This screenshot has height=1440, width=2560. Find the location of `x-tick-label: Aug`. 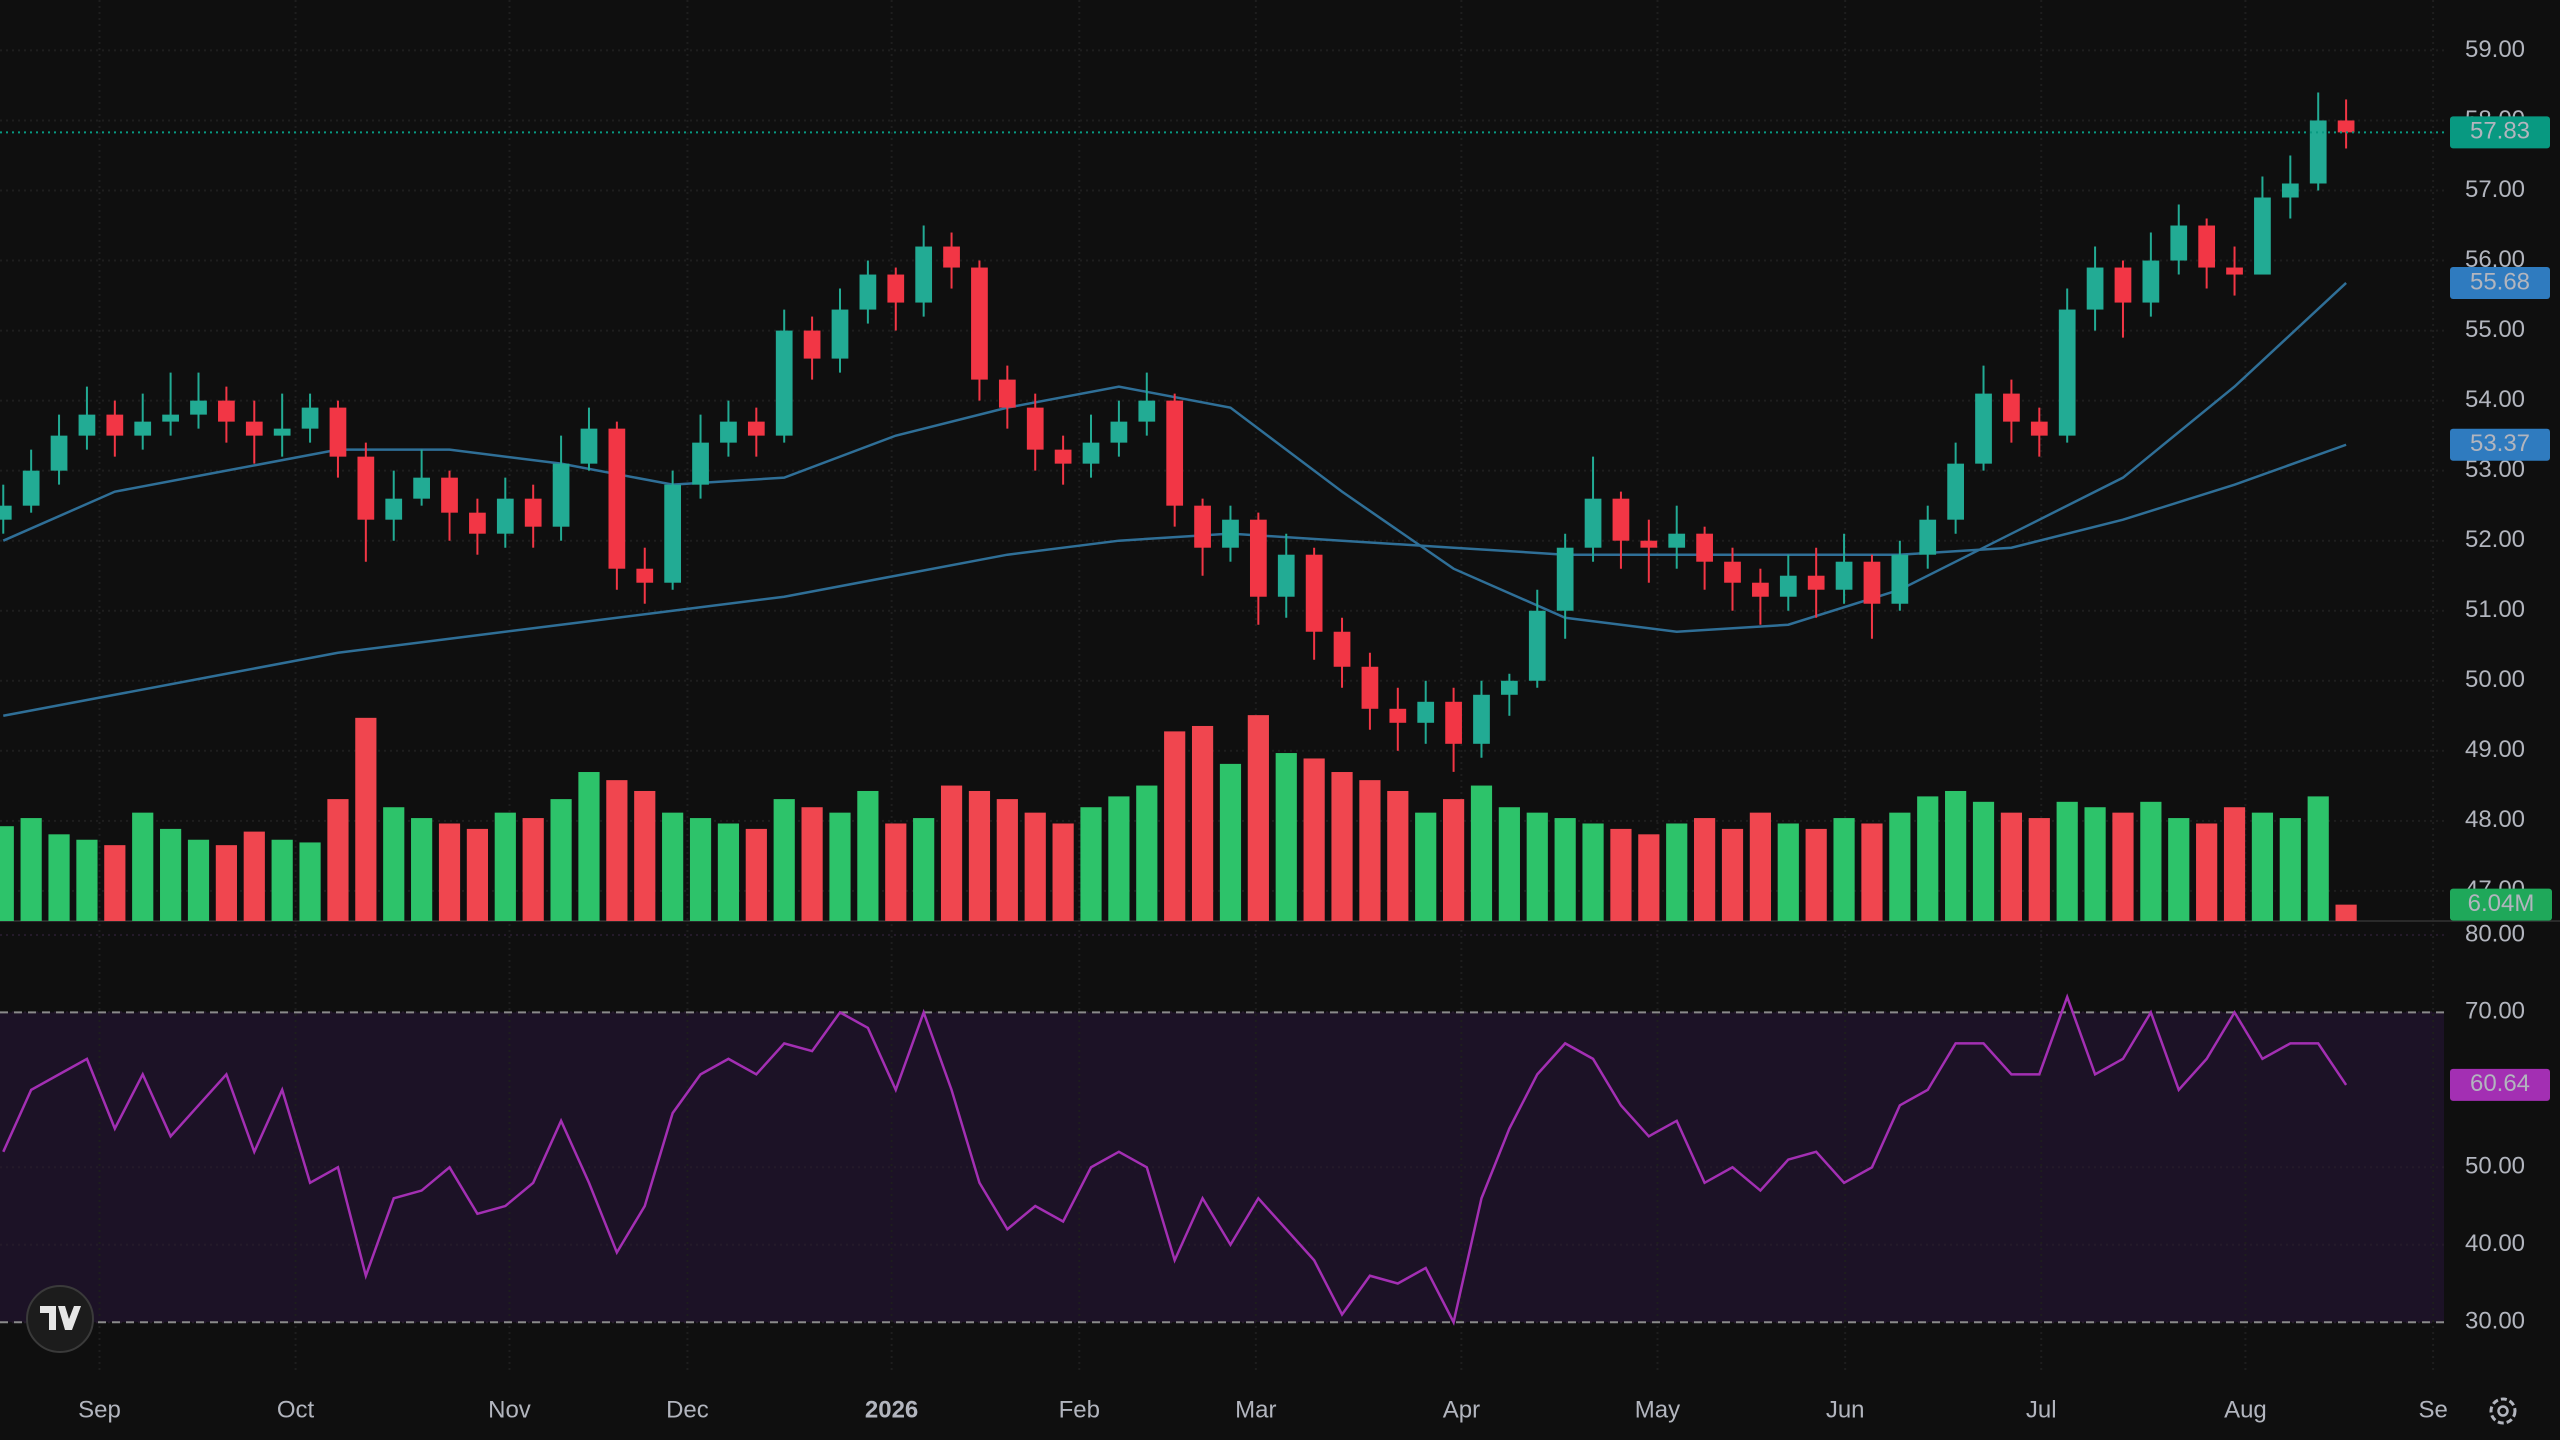

x-tick-label: Aug is located at coordinates (2245, 1409).